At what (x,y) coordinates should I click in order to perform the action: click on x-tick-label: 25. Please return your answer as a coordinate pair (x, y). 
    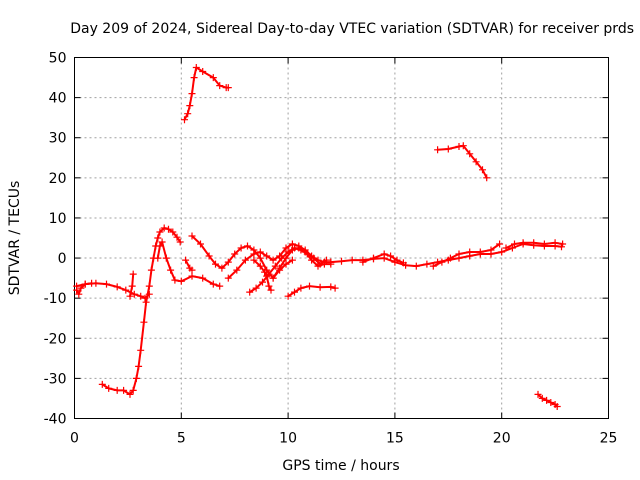
    Looking at the image, I should click on (609, 439).